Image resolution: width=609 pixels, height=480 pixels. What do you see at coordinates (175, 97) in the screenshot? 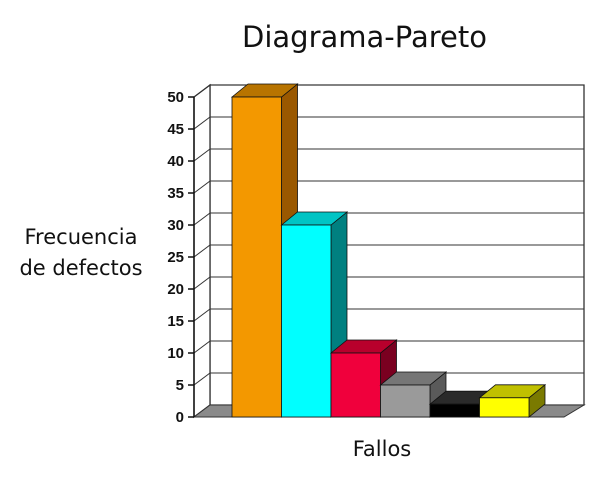
I see `y-tick-label: 50` at bounding box center [175, 97].